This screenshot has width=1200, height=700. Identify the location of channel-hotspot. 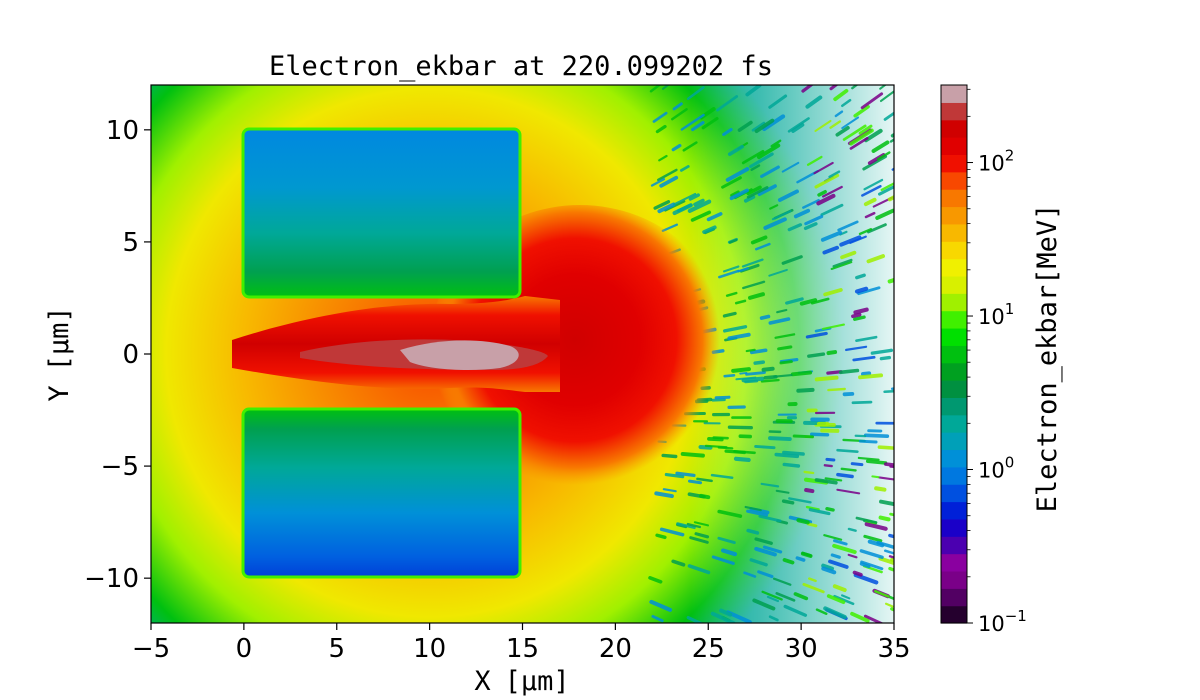
(459, 355).